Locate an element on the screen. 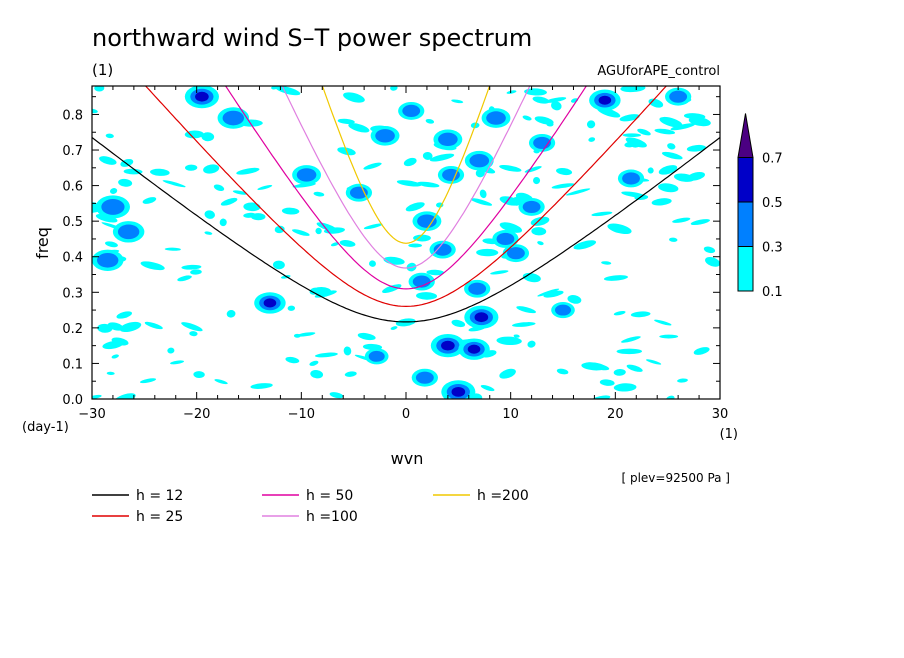  x-tick-label: −30 is located at coordinates (91, 414).